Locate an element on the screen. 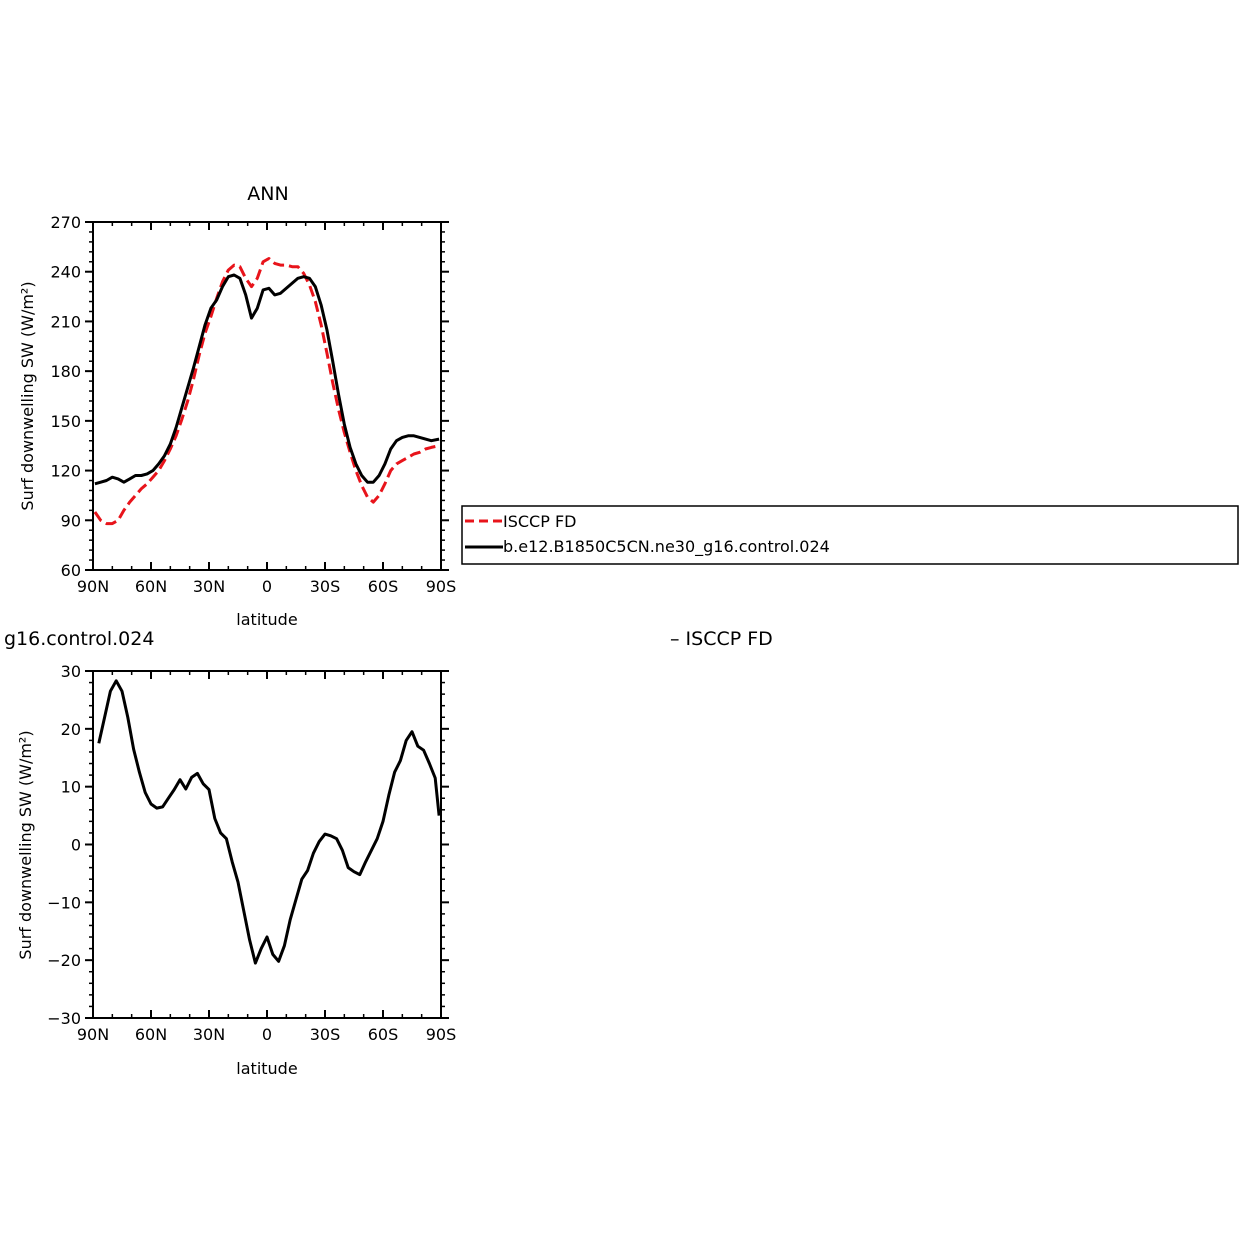 Image resolution: width=1256 pixels, height=1258 pixels. panel-1-frame is located at coordinates (267, 396).